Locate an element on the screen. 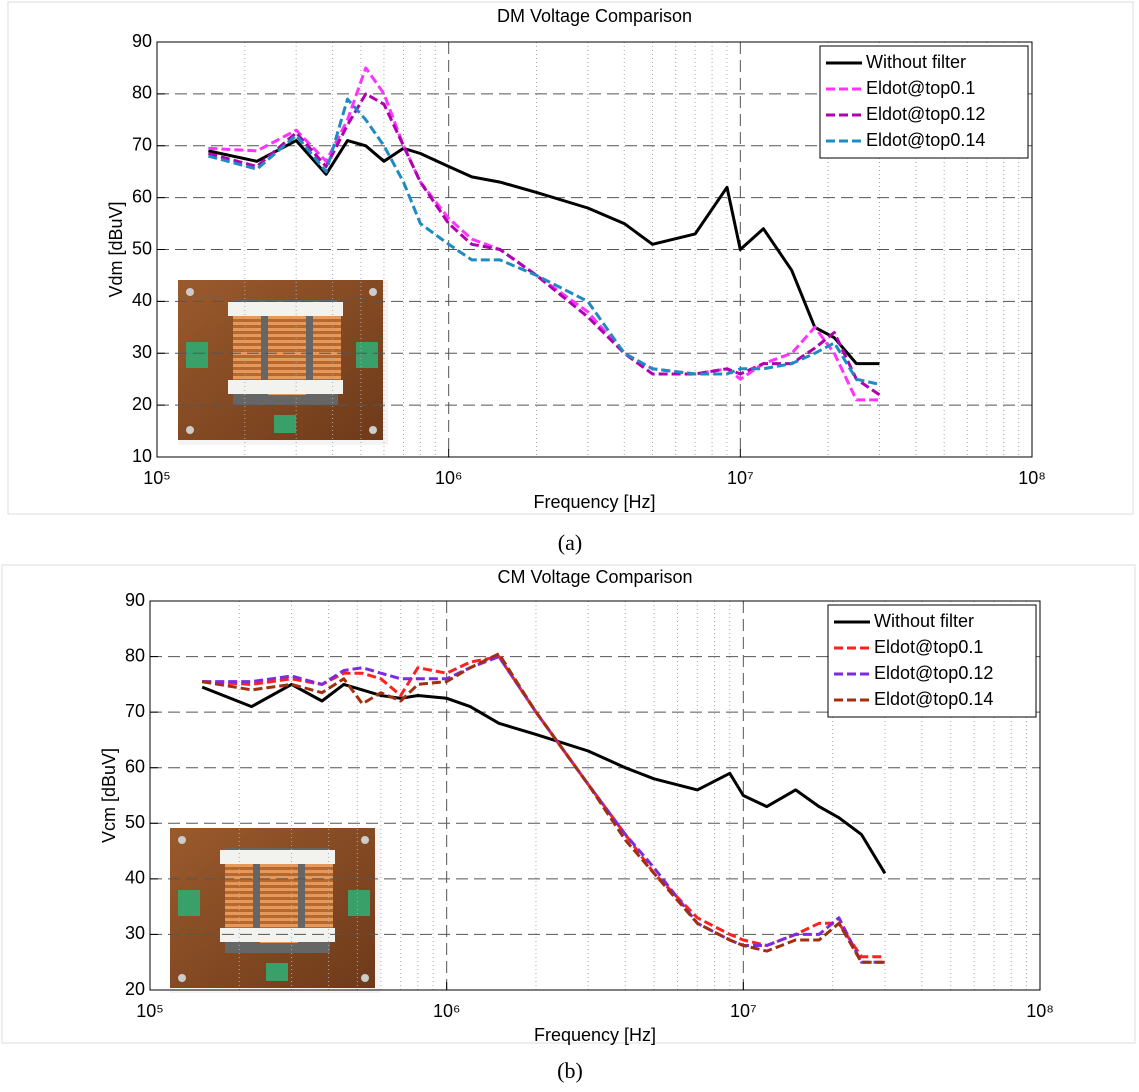 This screenshot has height=1092, width=1139. chart-title: CM Voltage Comparison is located at coordinates (594, 577).